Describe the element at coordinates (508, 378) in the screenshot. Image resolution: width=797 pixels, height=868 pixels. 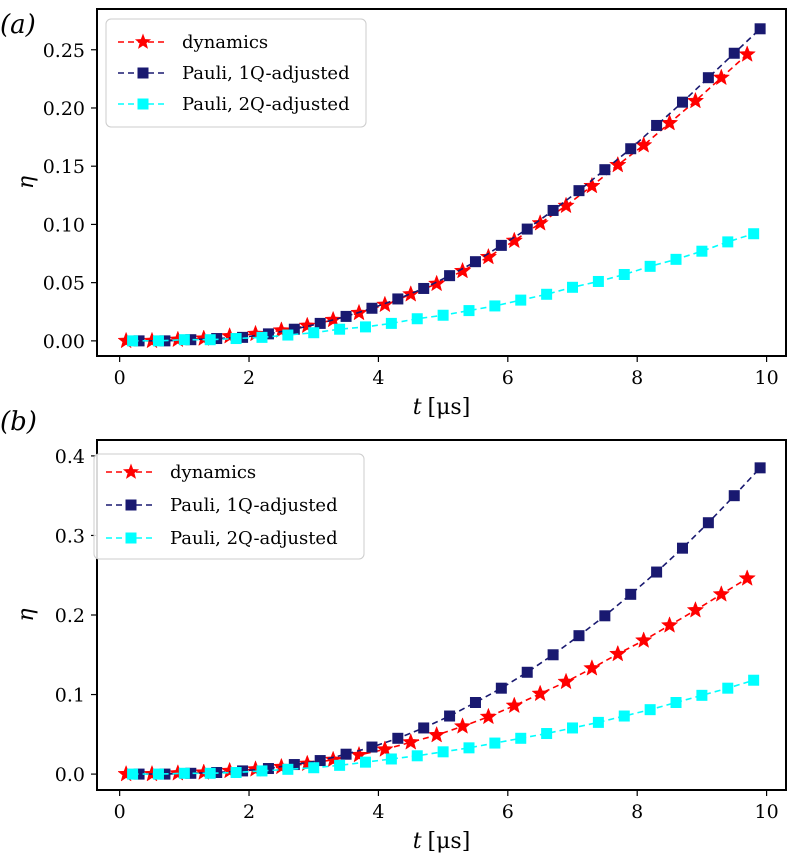
I see `x-tick-label: 6` at that location.